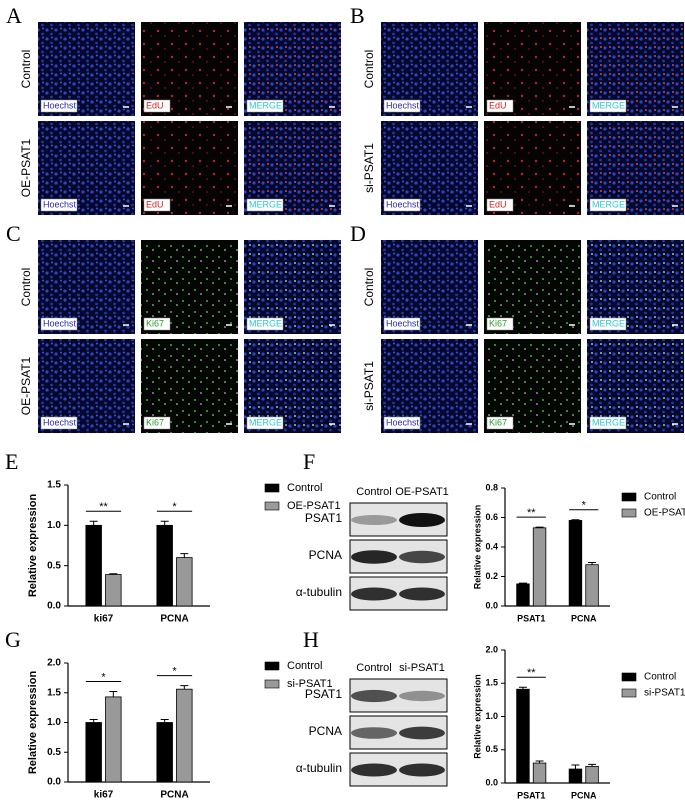 This screenshot has height=802, width=685. I want to click on x-tick-label: PSAT1, so click(531, 618).